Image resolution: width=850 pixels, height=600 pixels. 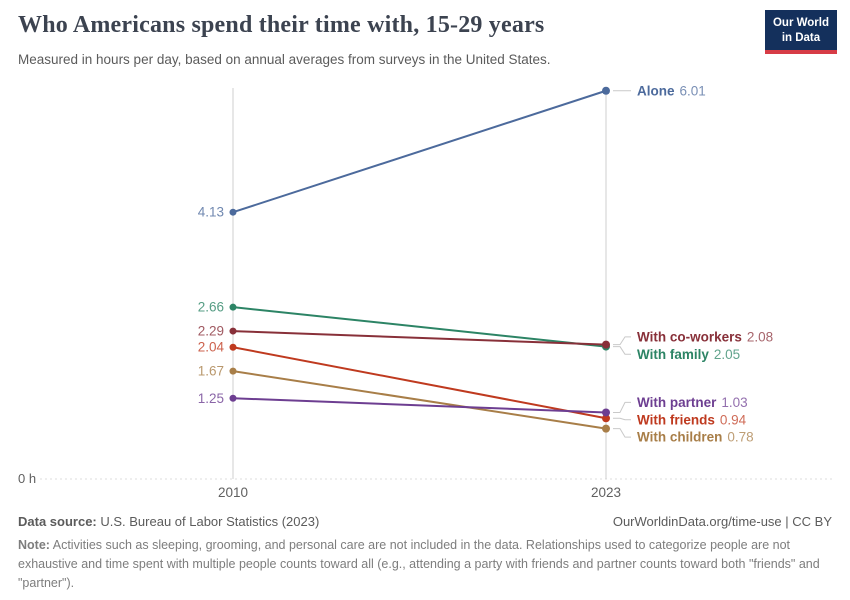 I want to click on series-label-with-family: With family 2.05, so click(x=688, y=354).